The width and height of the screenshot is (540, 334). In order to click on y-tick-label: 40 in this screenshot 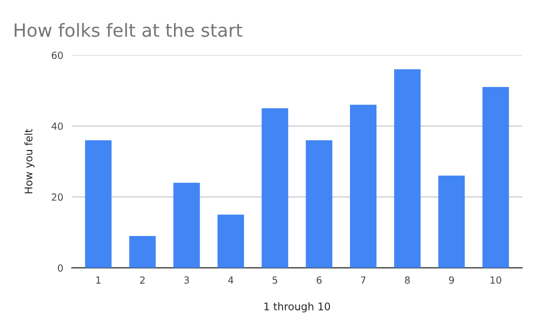, I will do `click(57, 126)`.